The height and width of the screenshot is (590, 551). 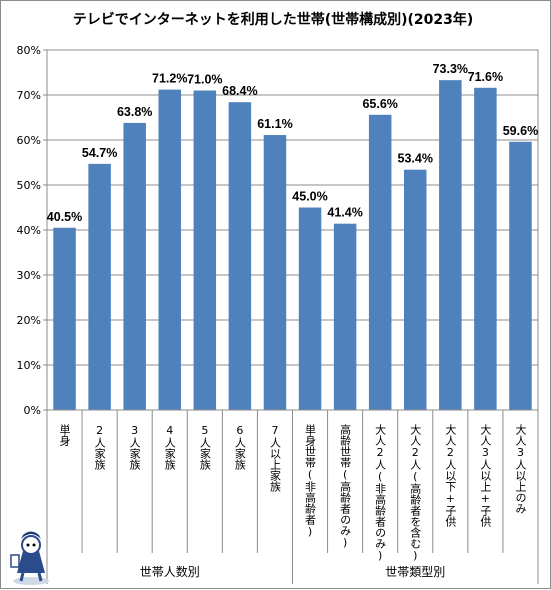 What do you see at coordinates (274, 124) in the screenshot?
I see `data-label: 61.1%` at bounding box center [274, 124].